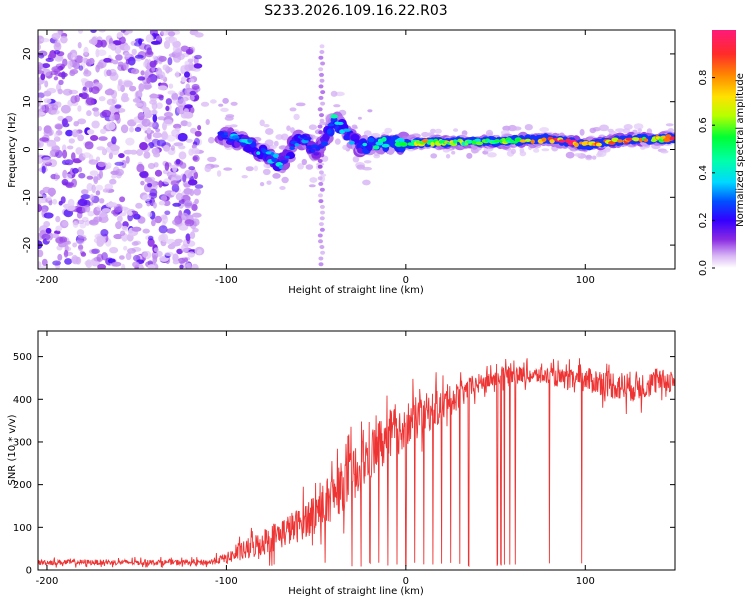 Image resolution: width=750 pixels, height=600 pixels. What do you see at coordinates (703, 220) in the screenshot?
I see `colorbar-tick-label: 0.2` at bounding box center [703, 220].